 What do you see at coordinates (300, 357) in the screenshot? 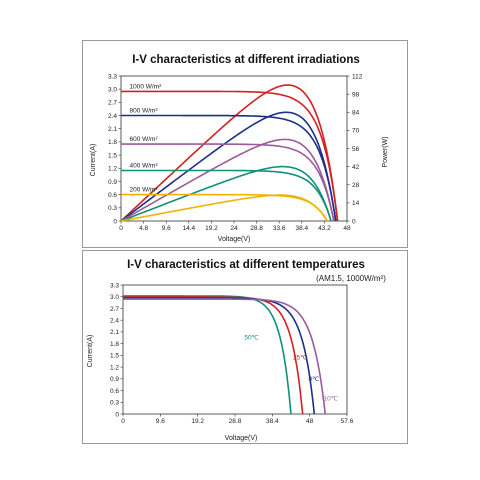
I see `series-label: 25℃` at bounding box center [300, 357].